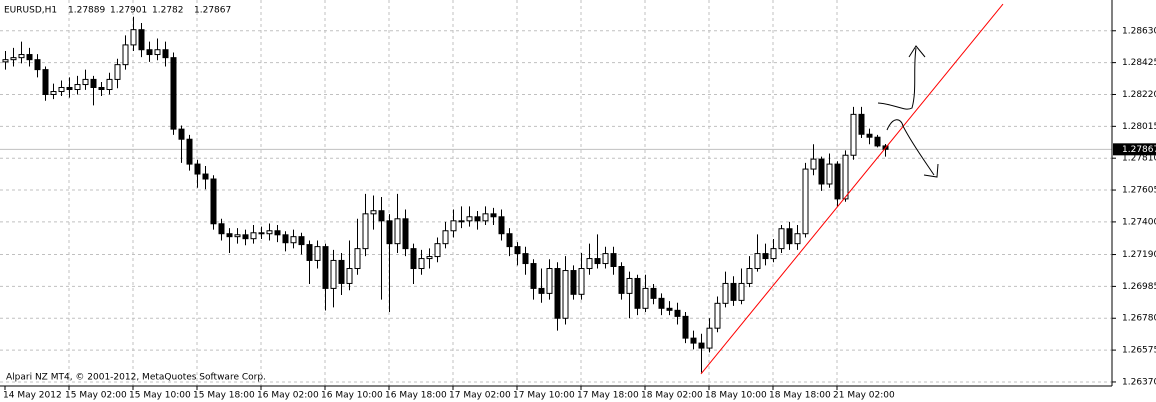 This screenshot has height=402, width=1156. I want to click on y-tick-label: 1.27190, so click(1139, 255).